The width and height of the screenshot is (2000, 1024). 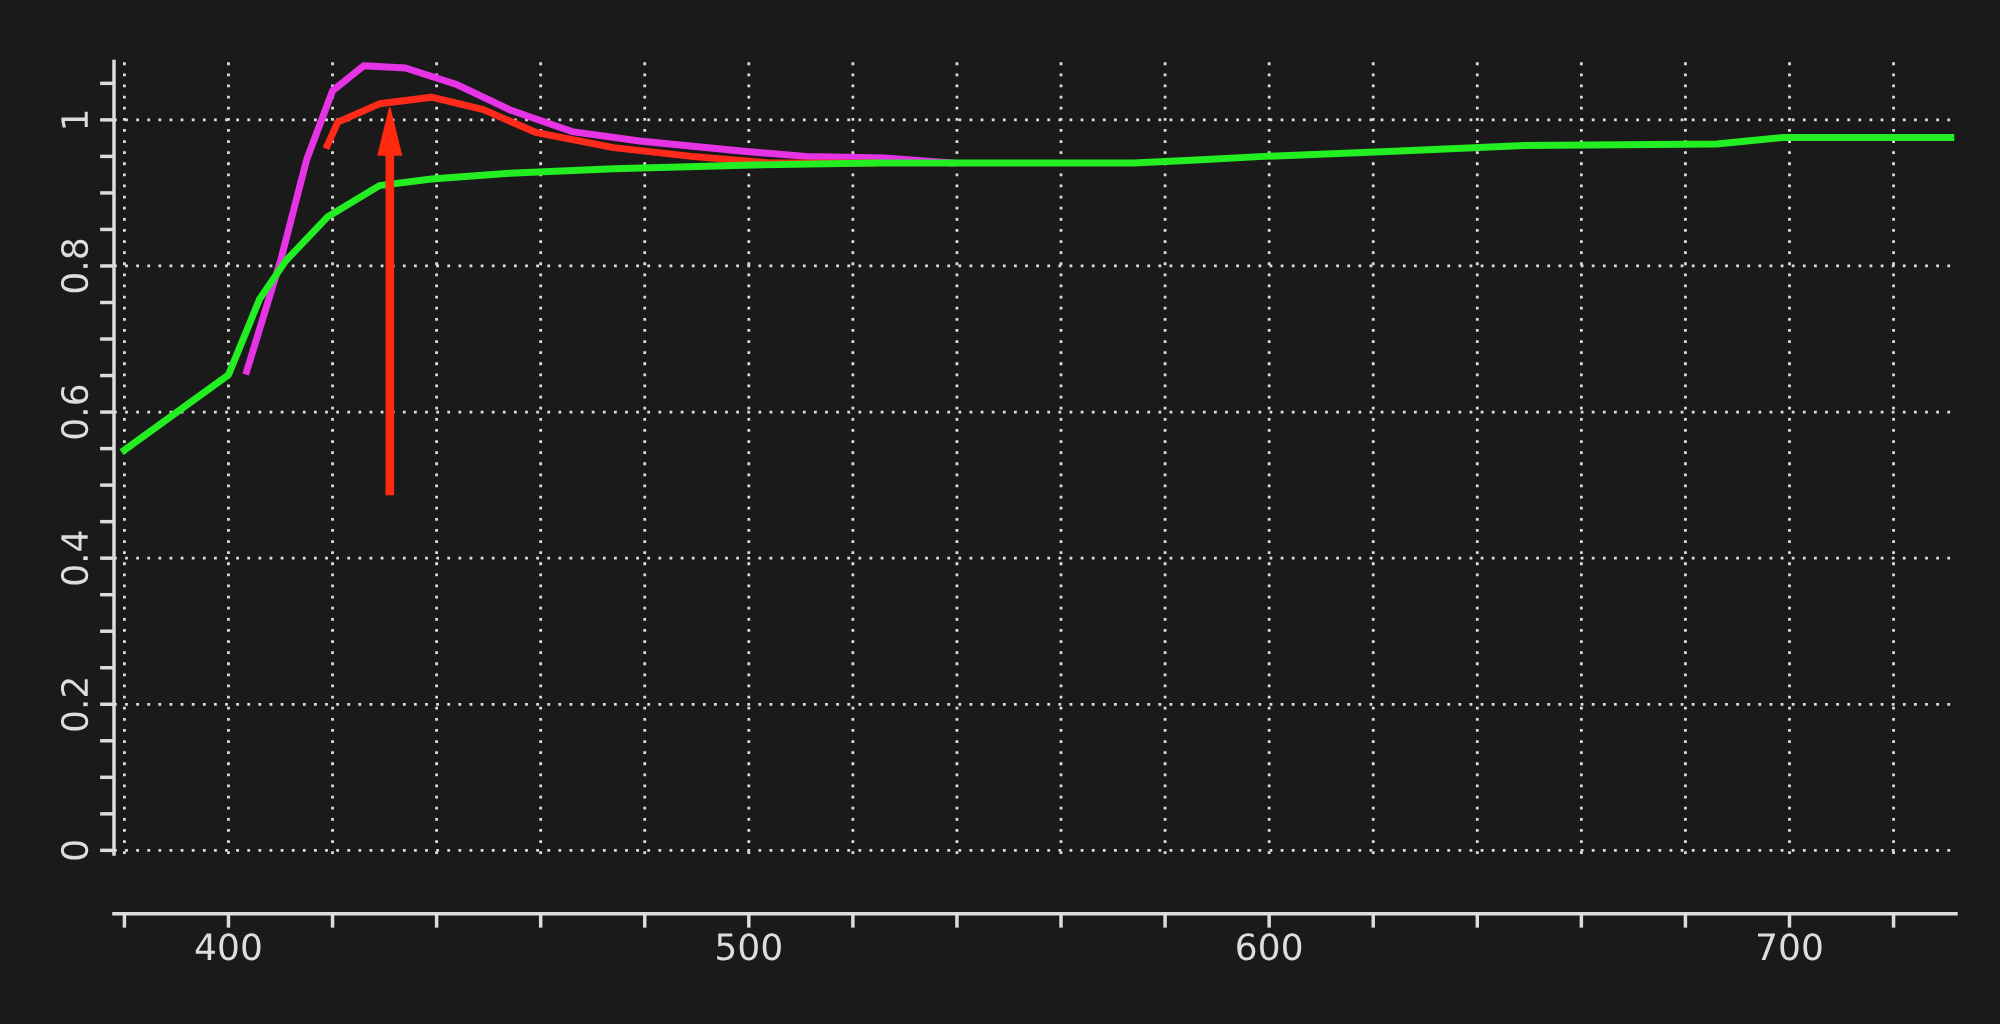 I want to click on x-tick-label: 400, so click(x=228, y=947).